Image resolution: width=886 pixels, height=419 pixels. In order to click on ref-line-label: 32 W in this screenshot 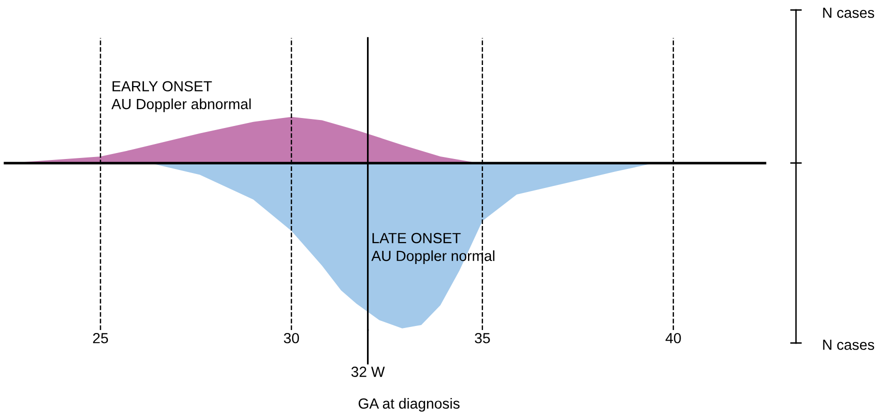, I will do `click(368, 371)`.